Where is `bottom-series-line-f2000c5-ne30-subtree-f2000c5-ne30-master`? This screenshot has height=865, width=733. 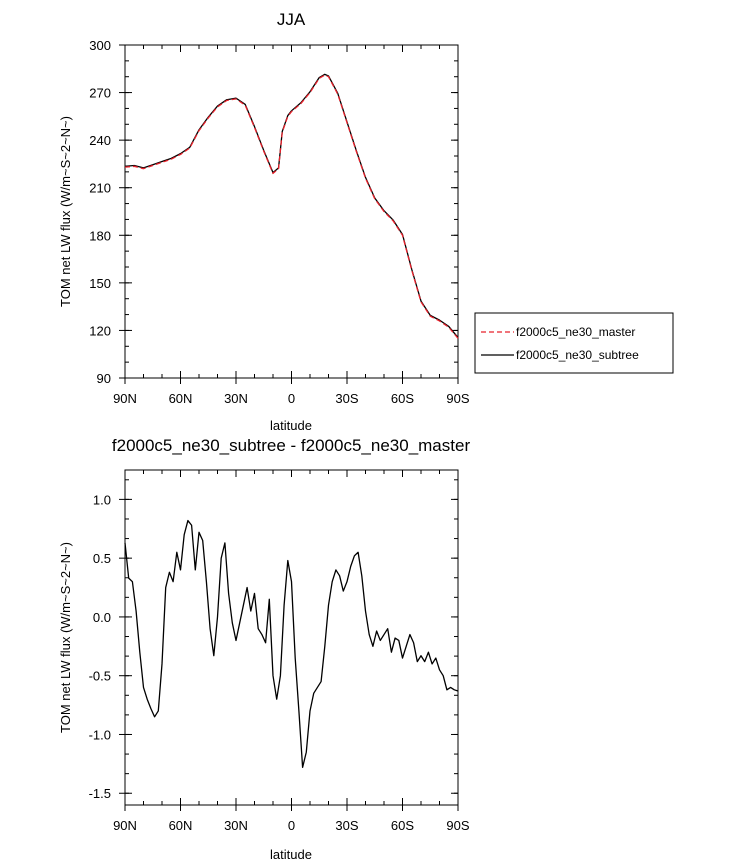
bottom-series-line-f2000c5-ne30-subtree-f2000c5-ne30-master is located at coordinates (291, 644).